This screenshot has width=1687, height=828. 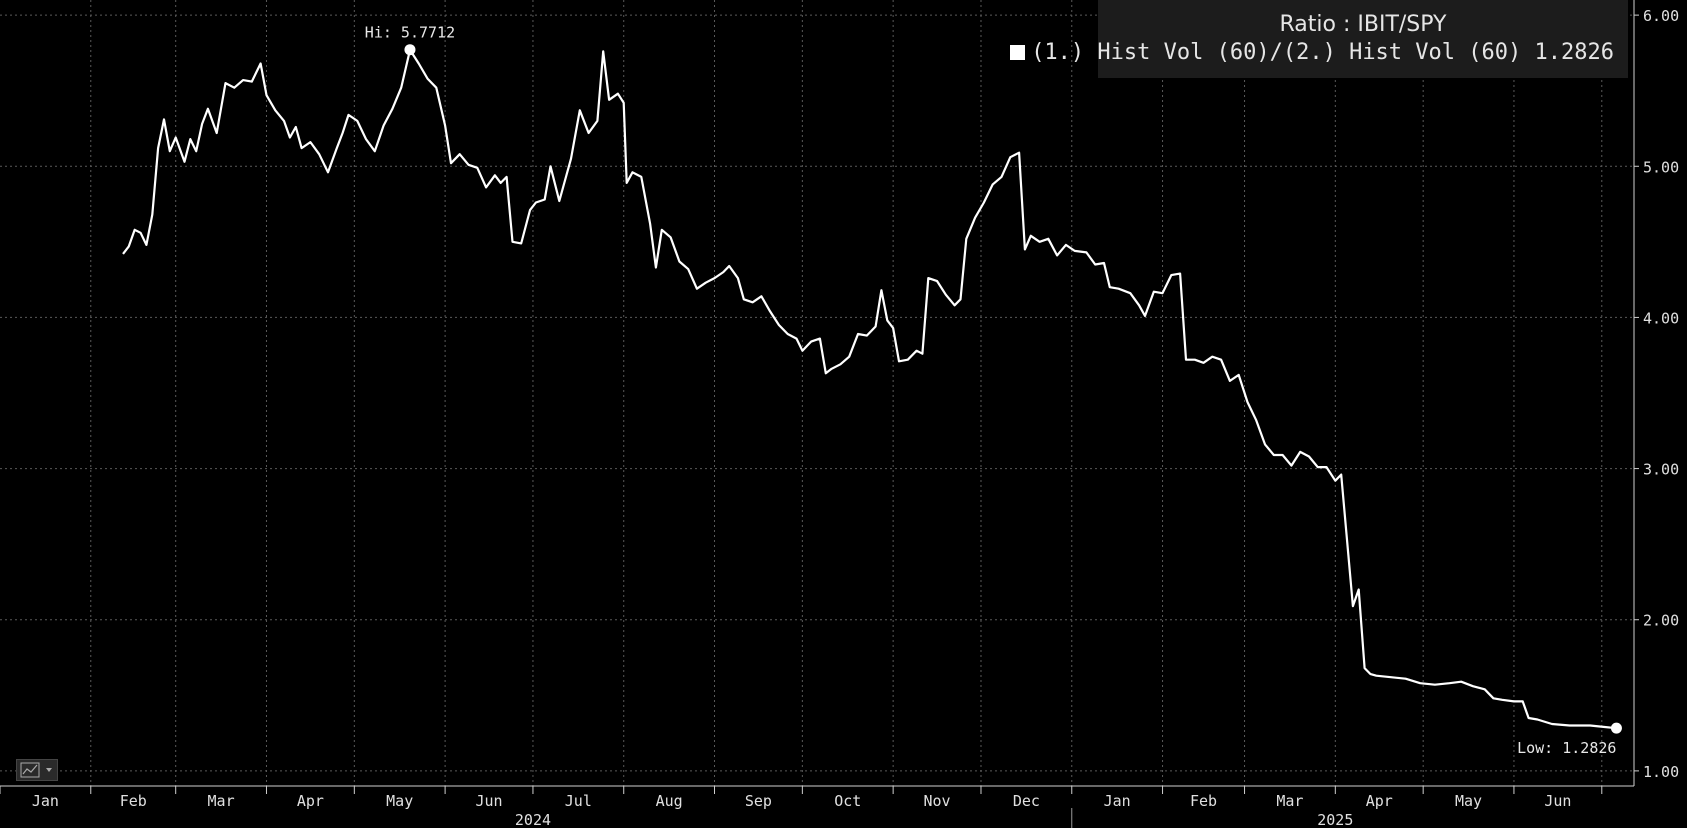 What do you see at coordinates (533, 819) in the screenshot?
I see `year-label: 2024` at bounding box center [533, 819].